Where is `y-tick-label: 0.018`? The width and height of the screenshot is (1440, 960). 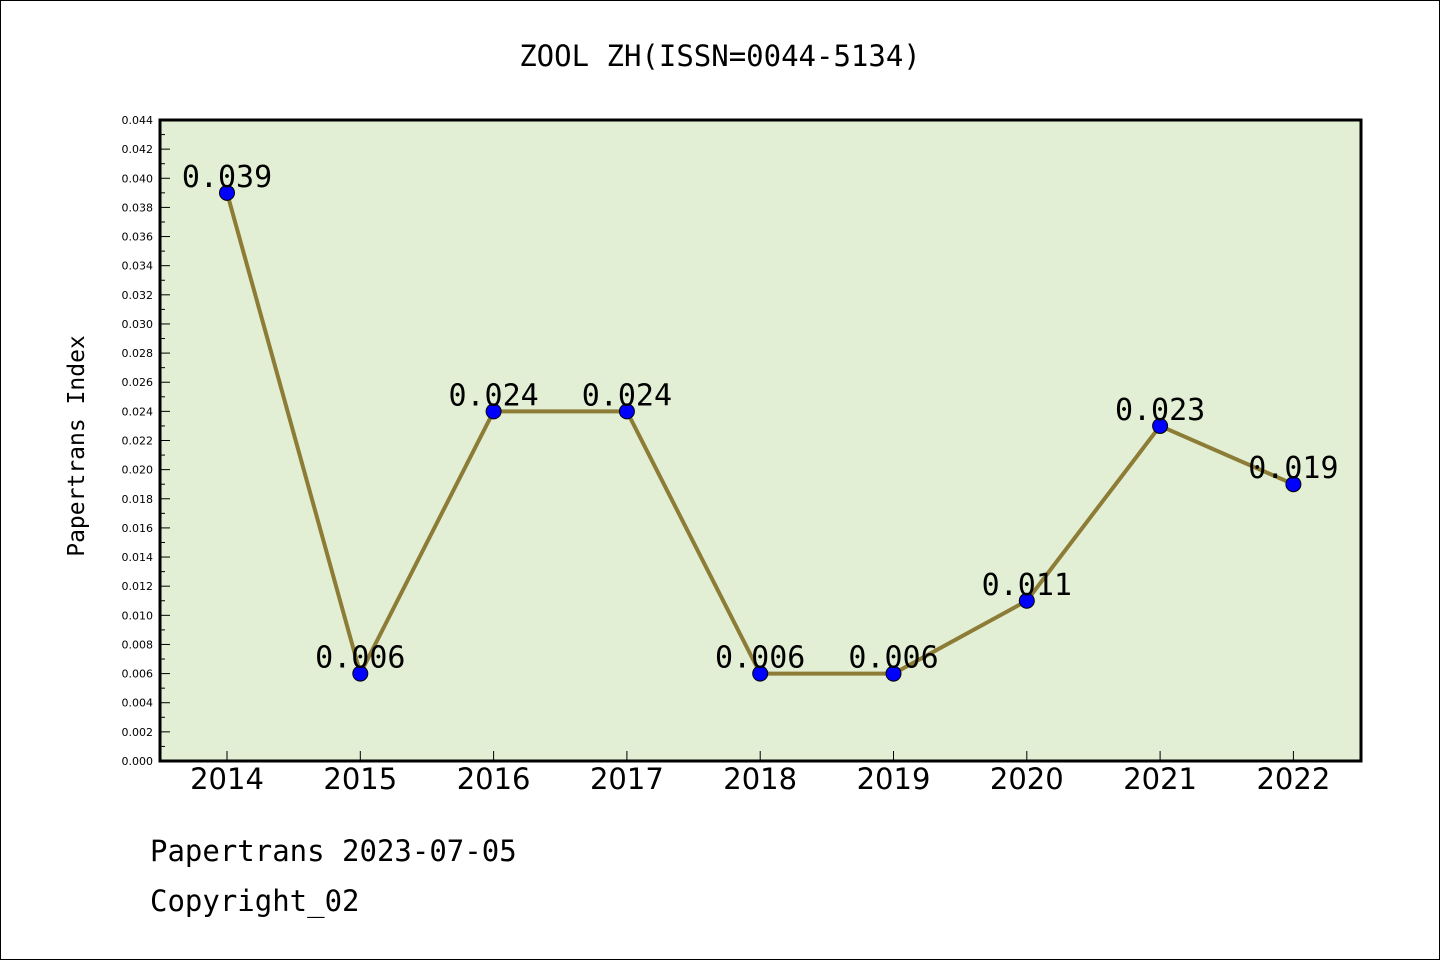 y-tick-label: 0.018 is located at coordinates (138, 499).